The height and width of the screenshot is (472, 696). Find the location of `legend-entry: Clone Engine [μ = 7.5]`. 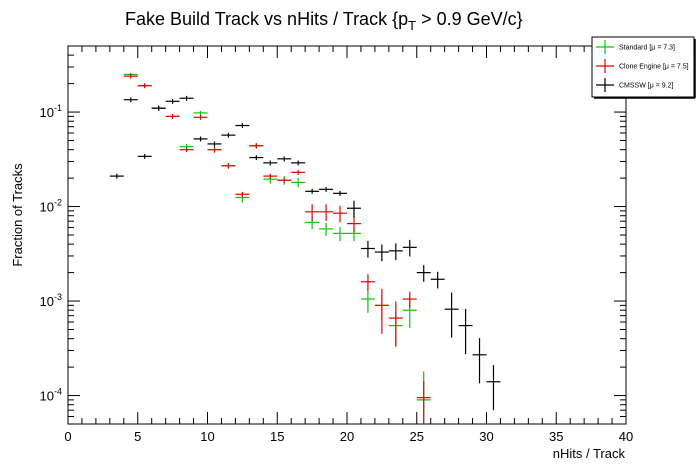

legend-entry: Clone Engine [μ = 7.5] is located at coordinates (642, 66).